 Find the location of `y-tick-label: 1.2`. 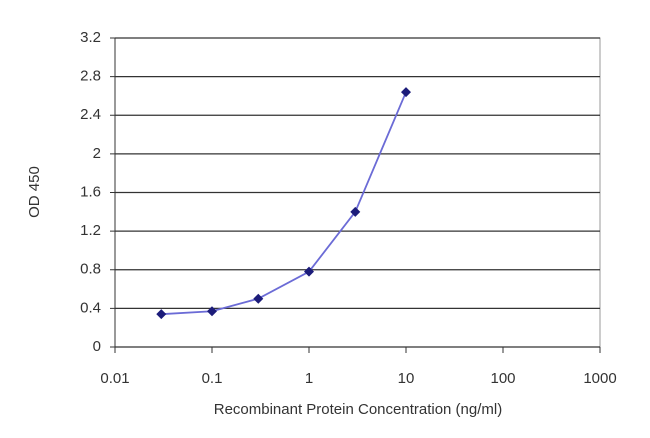

y-tick-label: 1.2 is located at coordinates (90, 230).